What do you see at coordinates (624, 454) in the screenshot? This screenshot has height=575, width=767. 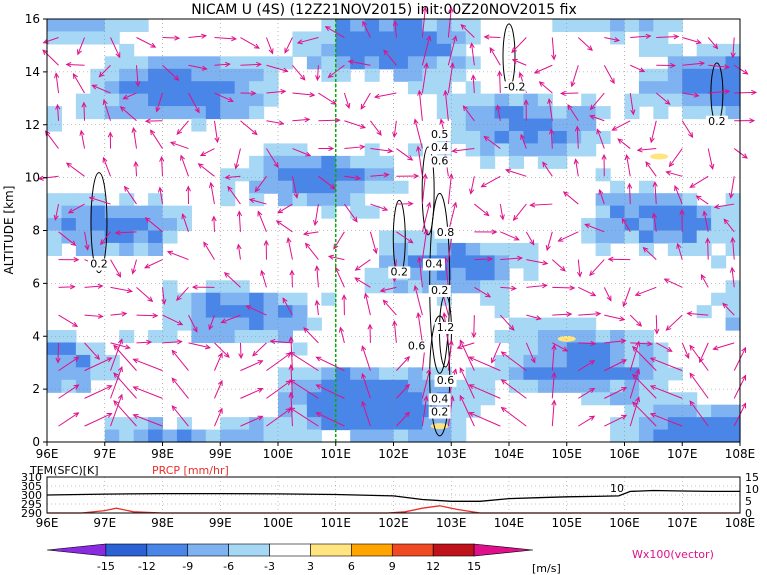 I see `x-tick-label: 106E` at bounding box center [624, 454].